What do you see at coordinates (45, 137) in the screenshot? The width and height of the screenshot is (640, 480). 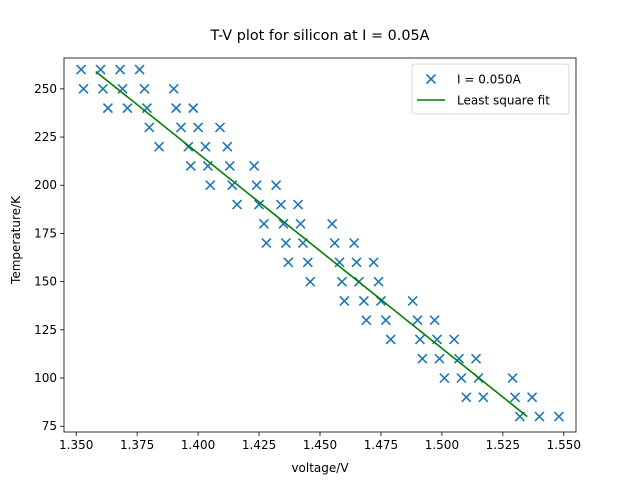 I see `y-tick-label: 225` at bounding box center [45, 137].